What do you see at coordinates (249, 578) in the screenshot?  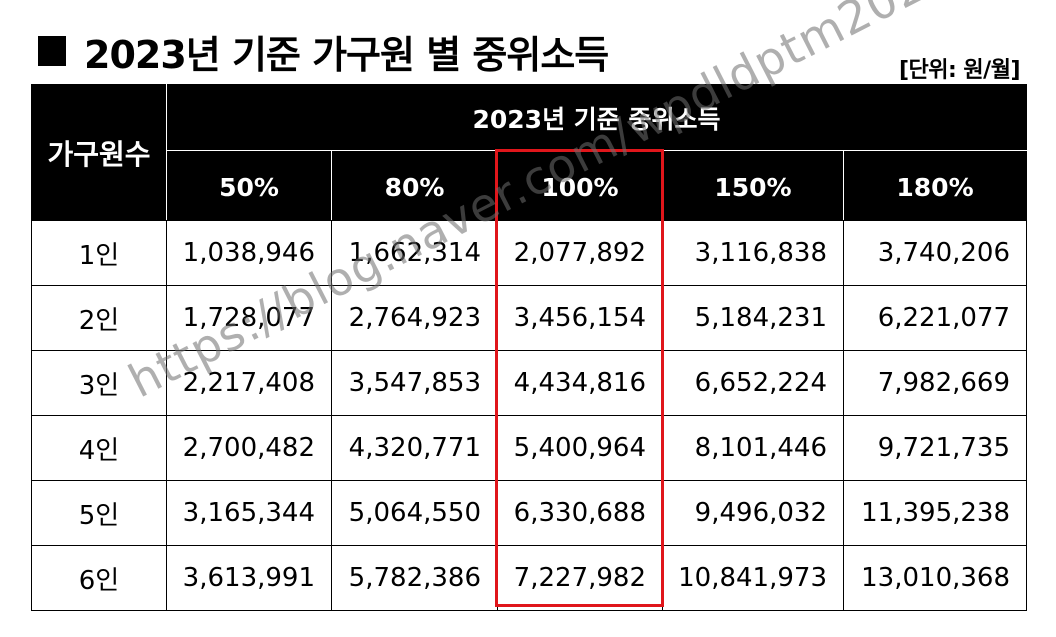 I see `table-cell: 3,613,991` at bounding box center [249, 578].